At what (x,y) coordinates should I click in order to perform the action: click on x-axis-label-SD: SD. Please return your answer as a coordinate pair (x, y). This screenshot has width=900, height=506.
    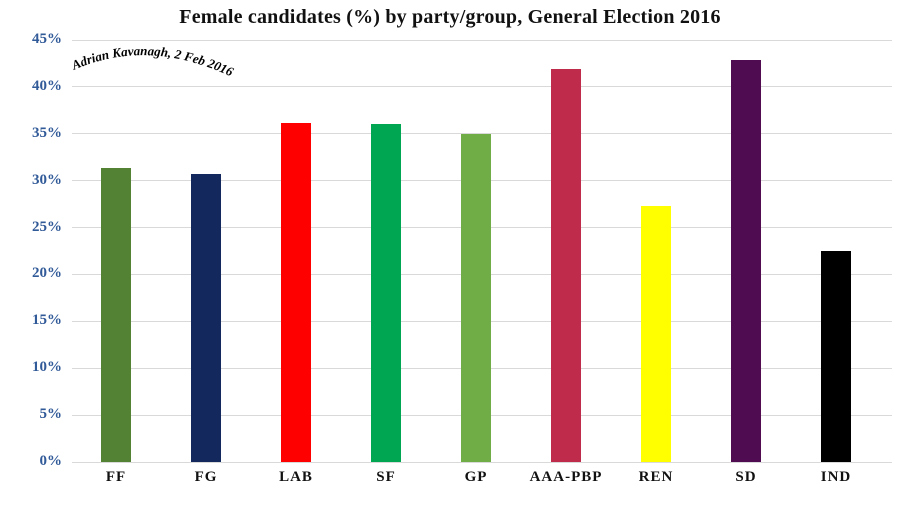
    Looking at the image, I should click on (746, 477).